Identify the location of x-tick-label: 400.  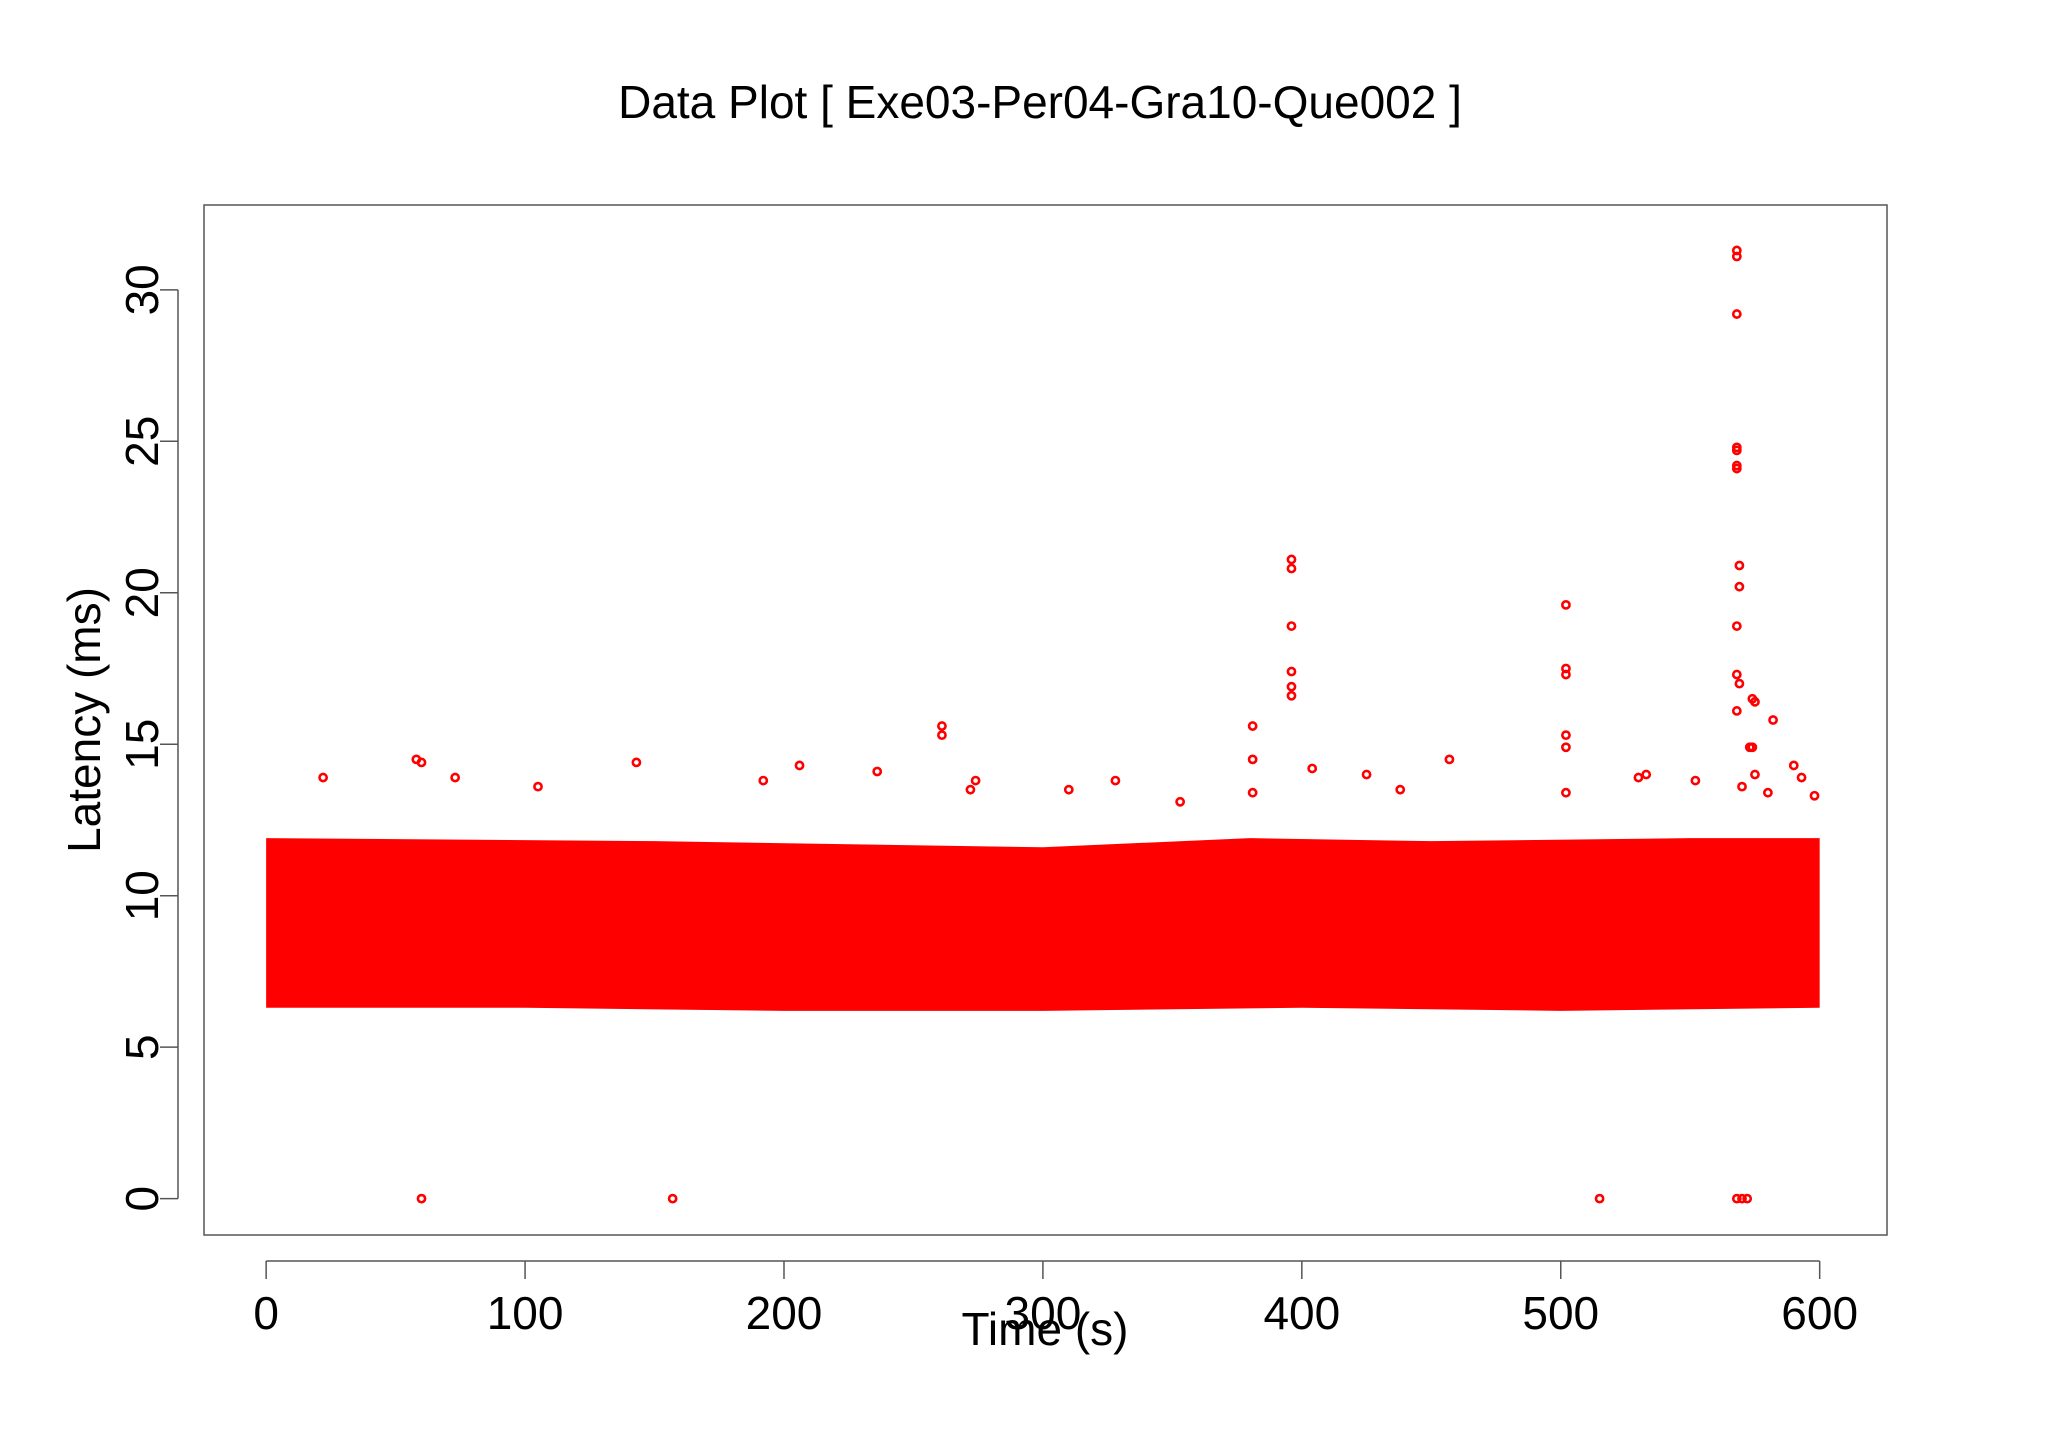
(1301, 1313).